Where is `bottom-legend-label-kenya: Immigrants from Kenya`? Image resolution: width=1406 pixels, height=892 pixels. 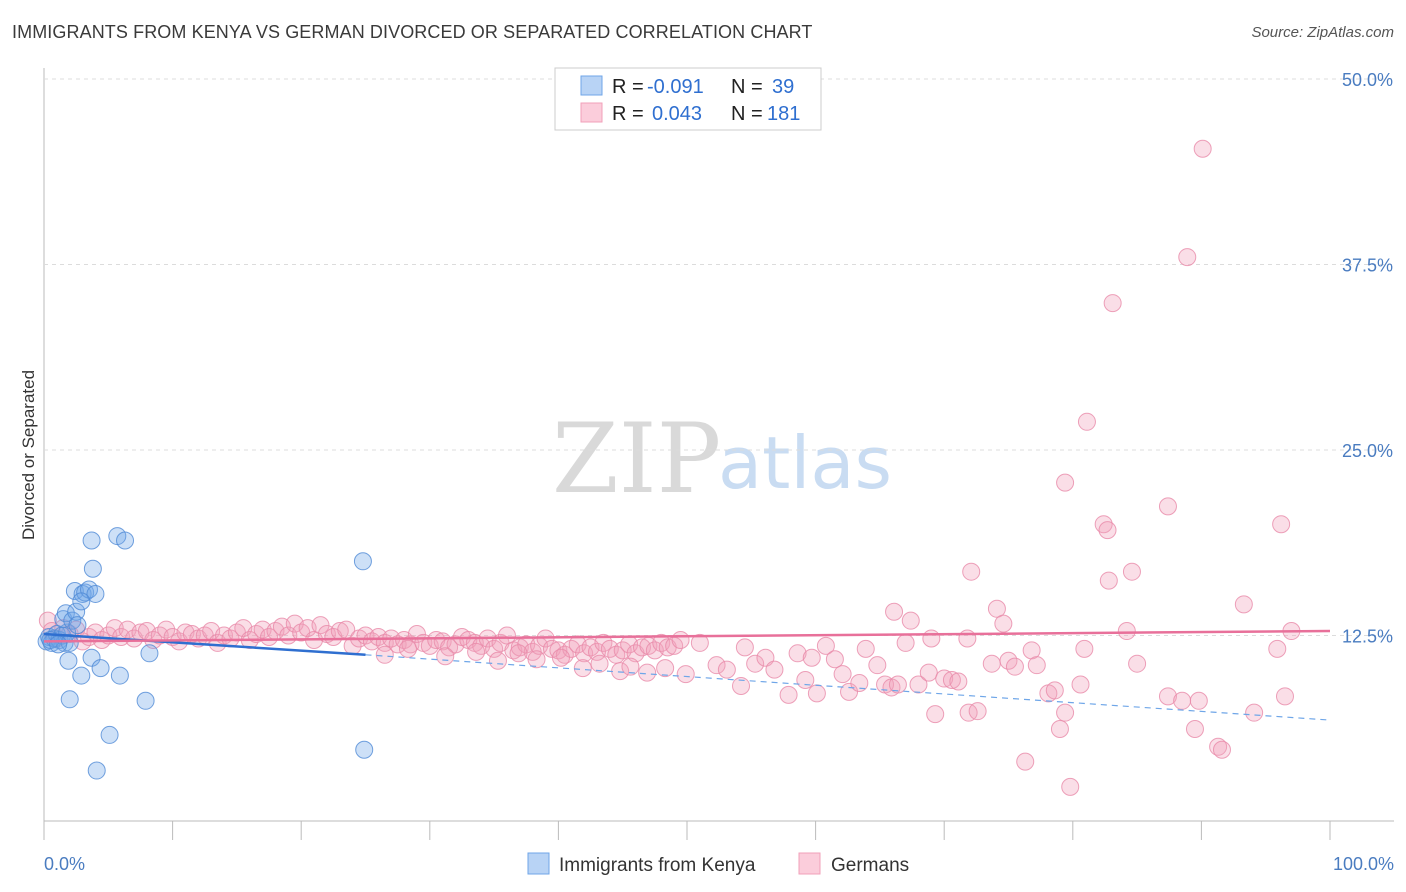 bottom-legend-label-kenya: Immigrants from Kenya is located at coordinates (657, 865).